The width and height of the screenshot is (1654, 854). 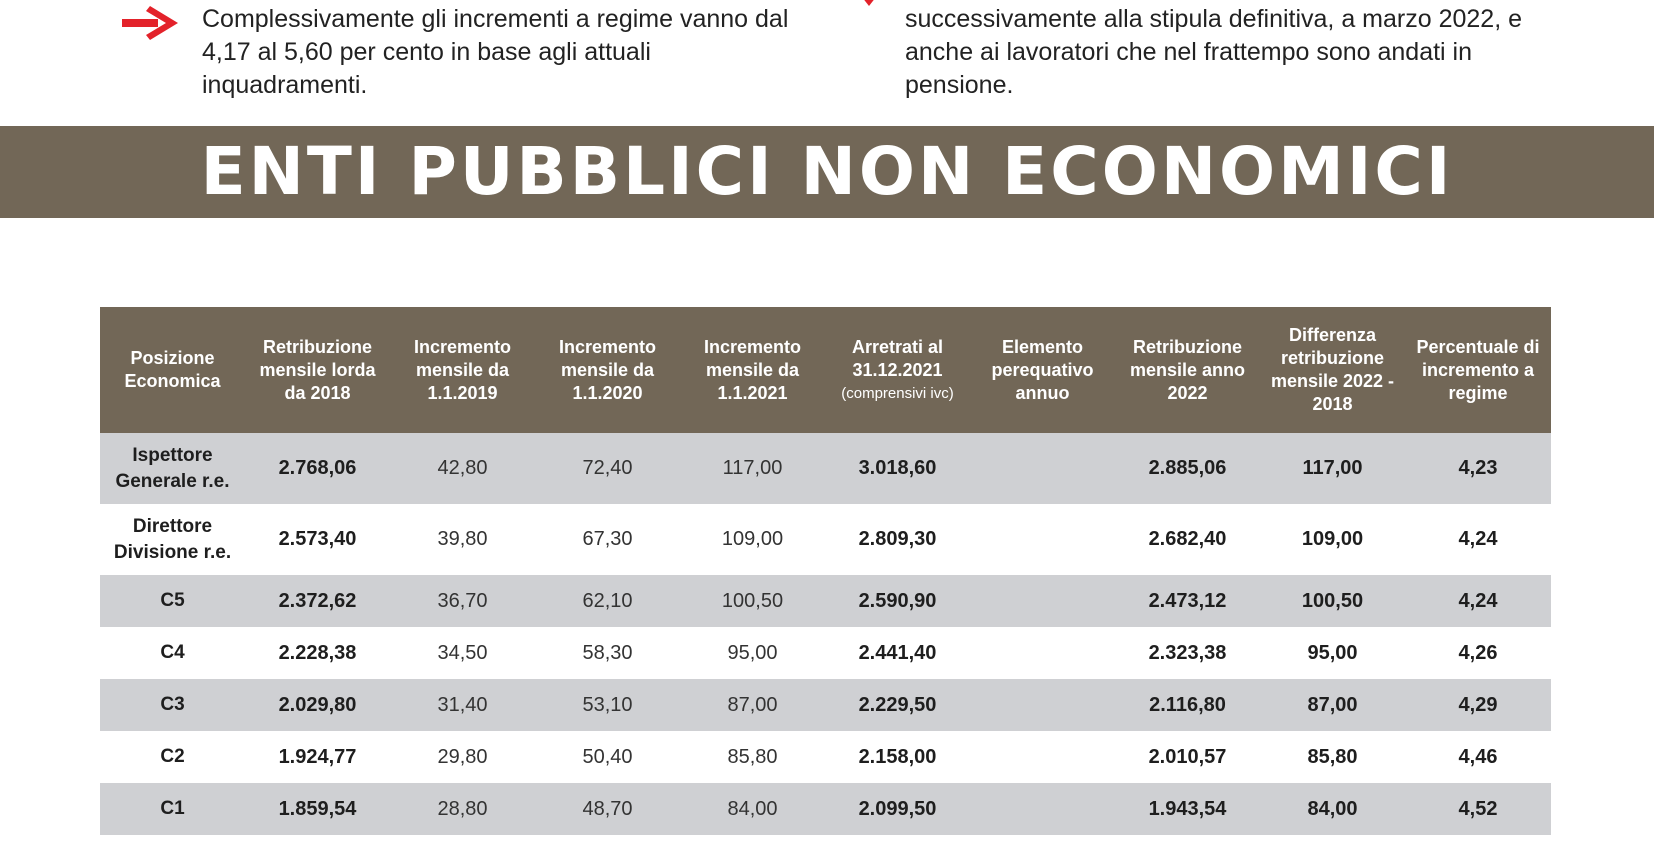 I want to click on header-retribuzione-2022: Retribuzione mensile anno 2022, so click(x=1187, y=370).